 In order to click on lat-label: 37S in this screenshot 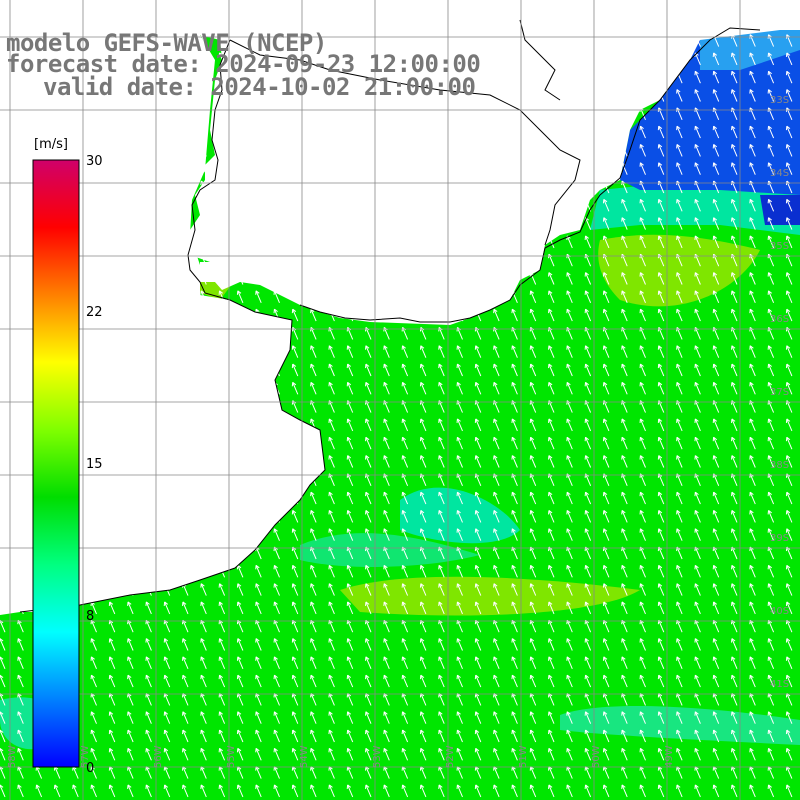, I will do `click(779, 392)`.